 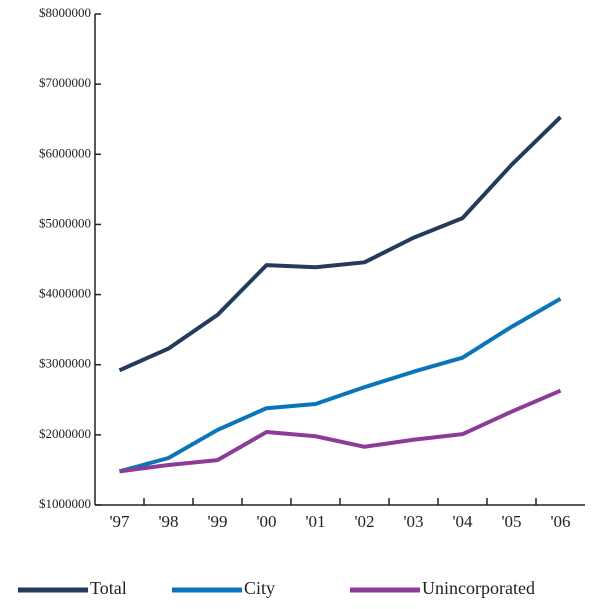 I want to click on x-tick-label: '97, so click(x=119, y=521).